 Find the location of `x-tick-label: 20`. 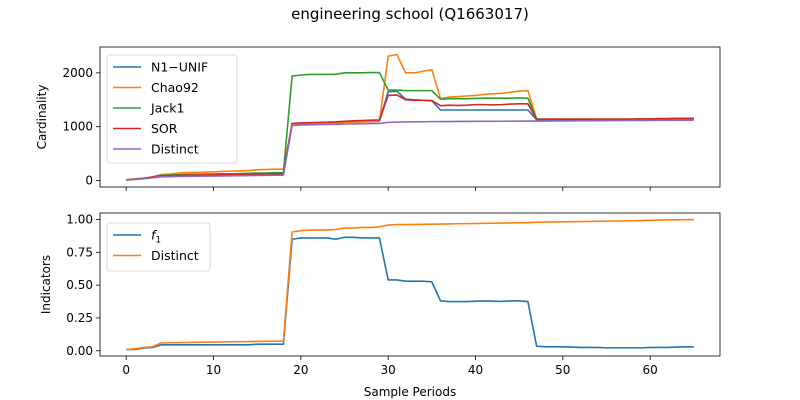

x-tick-label: 20 is located at coordinates (300, 370).